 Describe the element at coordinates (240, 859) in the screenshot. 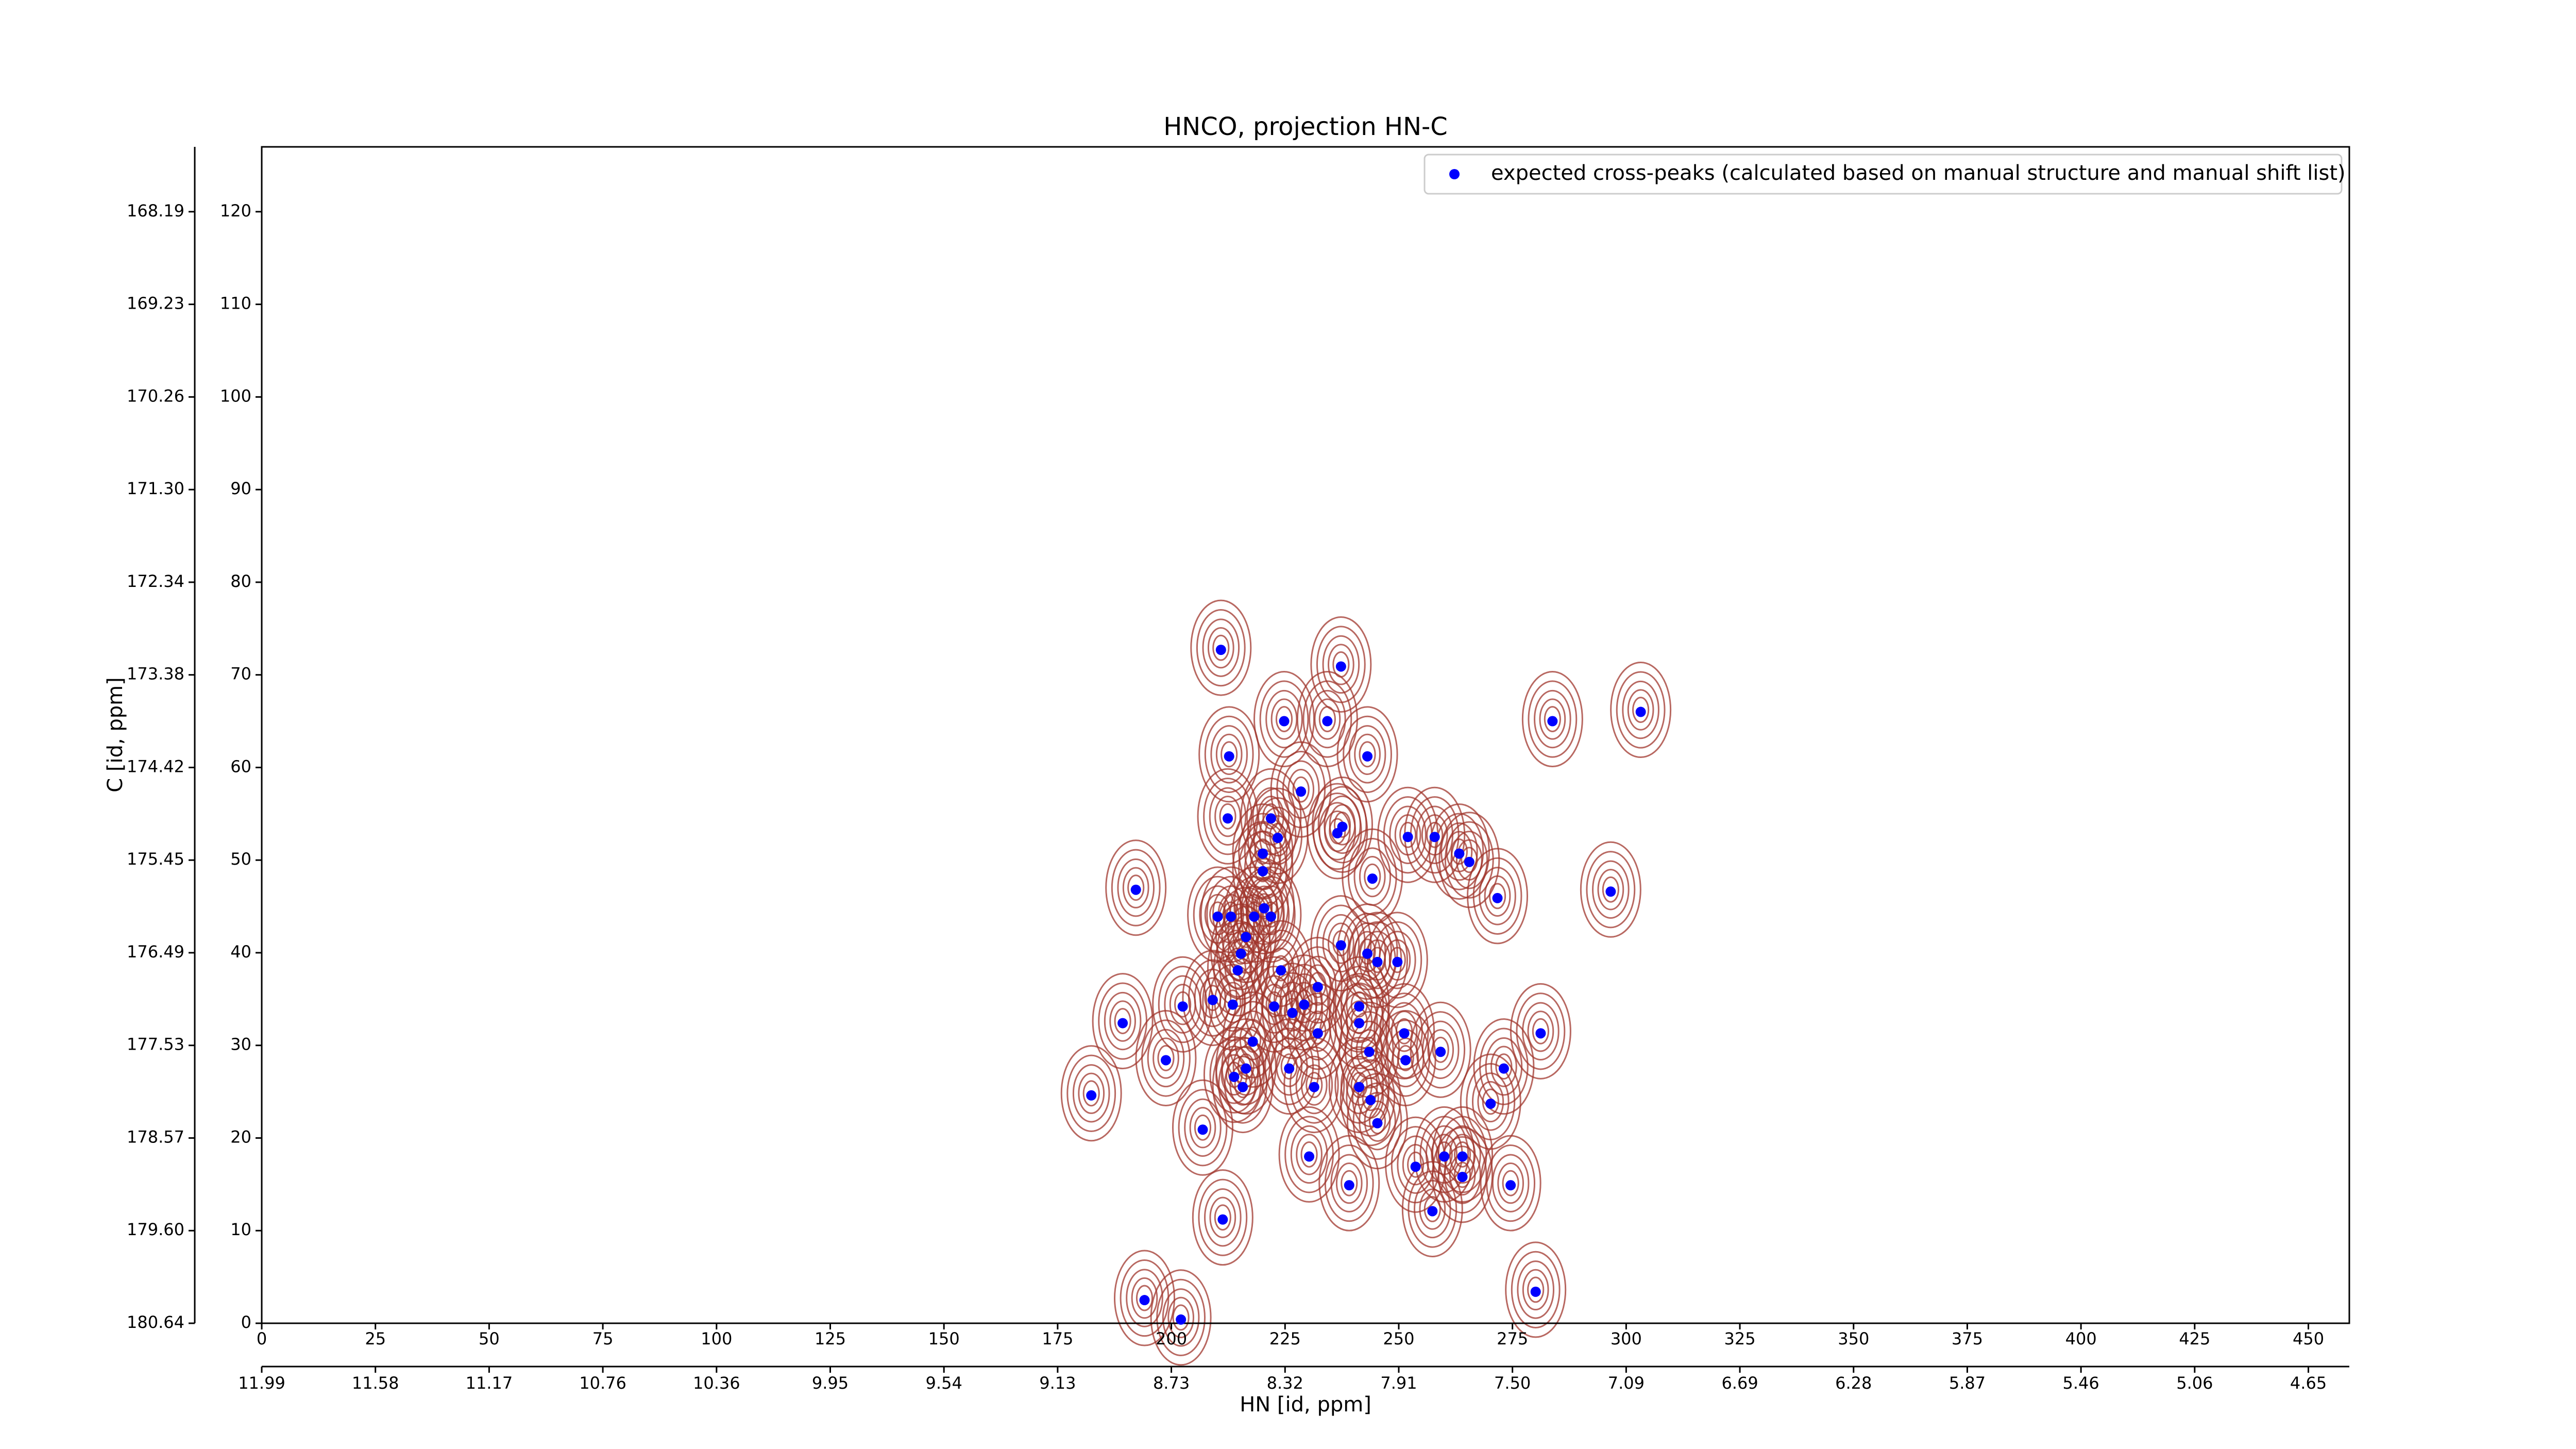

I see `y-tick-label: 50` at that location.